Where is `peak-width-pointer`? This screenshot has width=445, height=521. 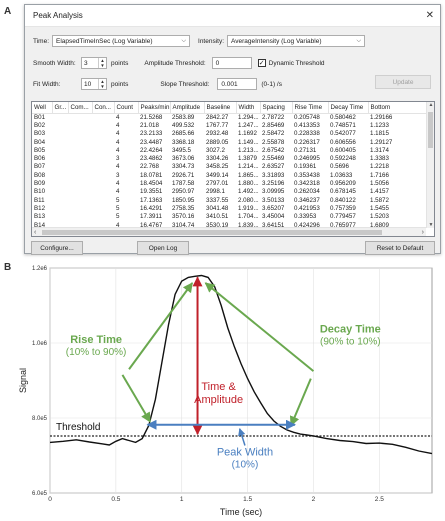
peak-width-pointer is located at coordinates (242, 437).